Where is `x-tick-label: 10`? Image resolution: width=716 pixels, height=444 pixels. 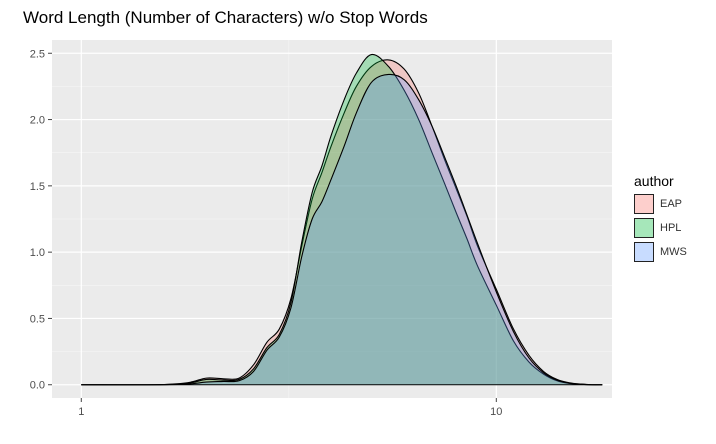 x-tick-label: 10 is located at coordinates (496, 412).